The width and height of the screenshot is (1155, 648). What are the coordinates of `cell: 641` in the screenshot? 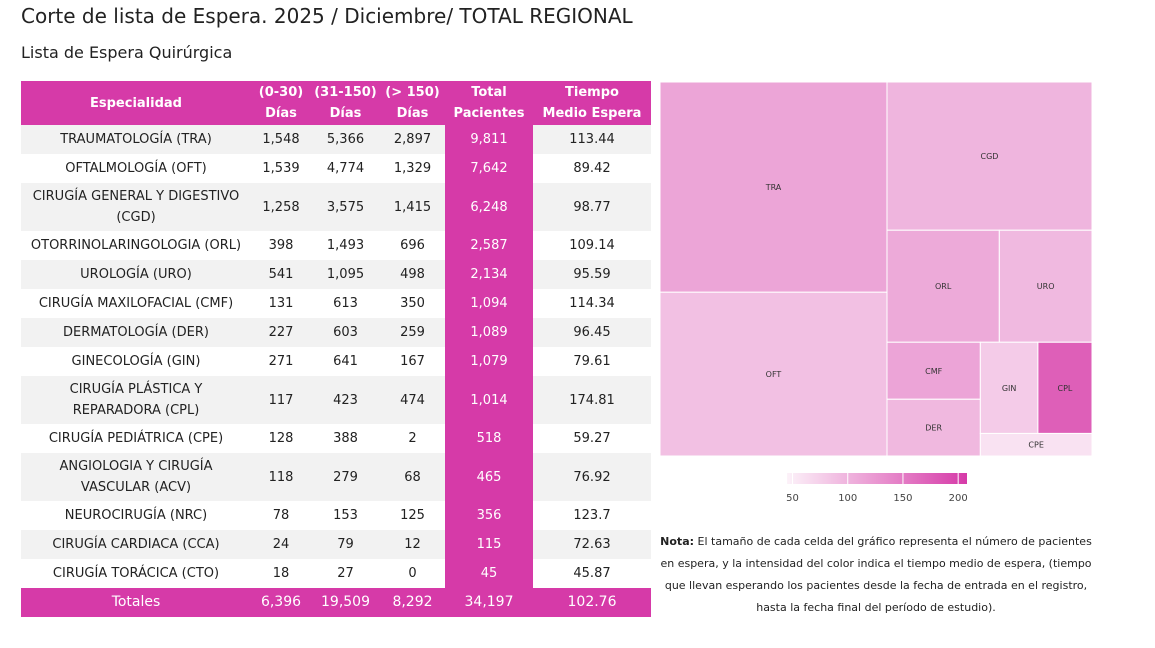 It's located at (345, 361).